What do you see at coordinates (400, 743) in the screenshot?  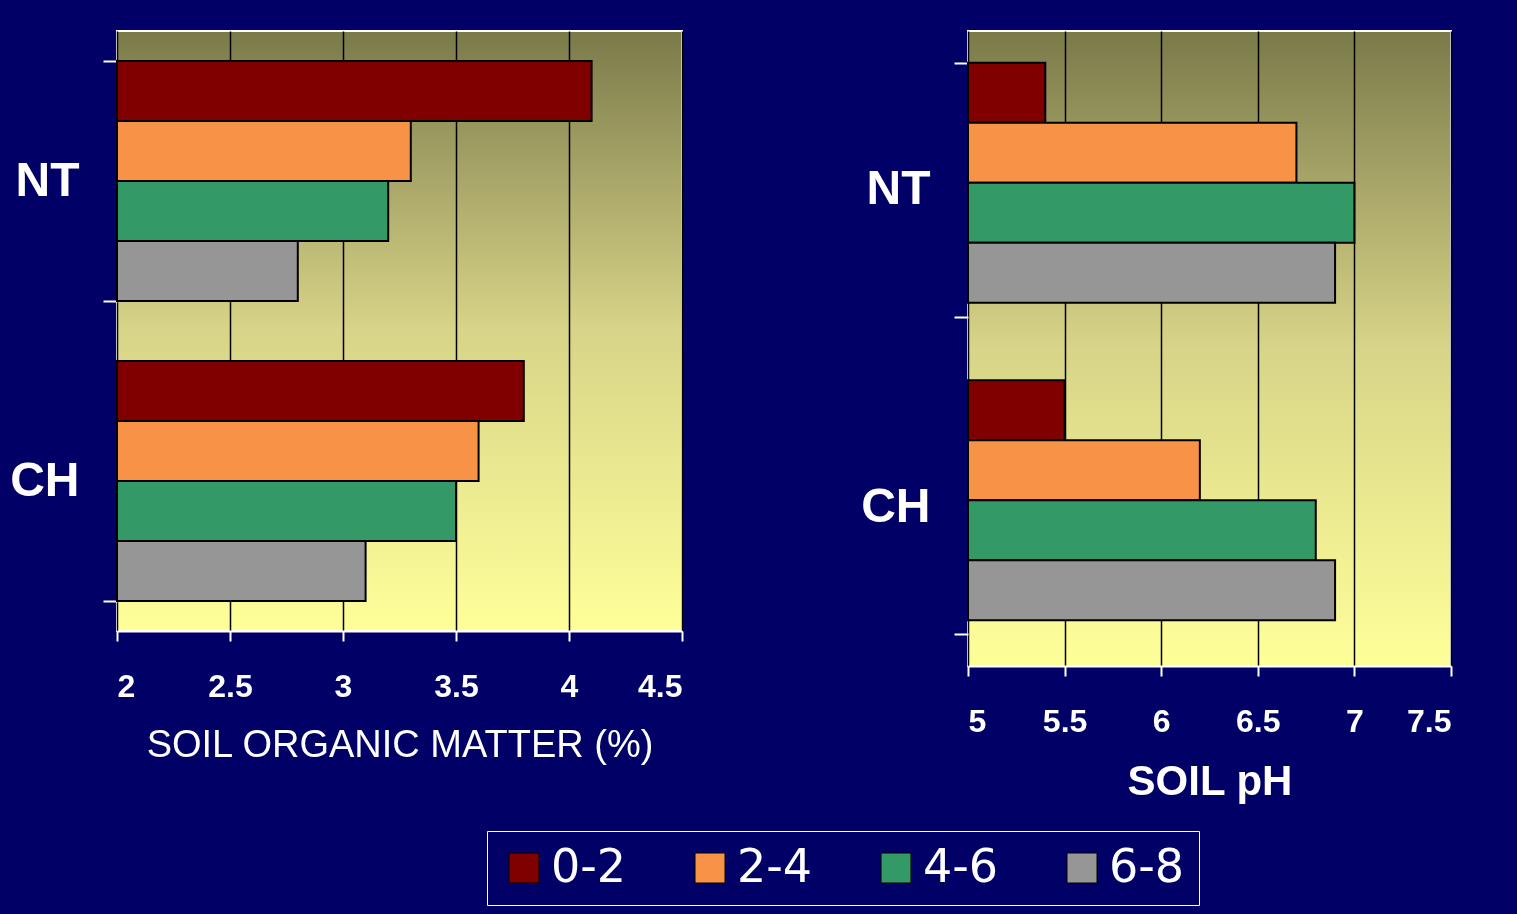 I see `x-axis-title: SOIL ORGANIC MATTER (%)` at bounding box center [400, 743].